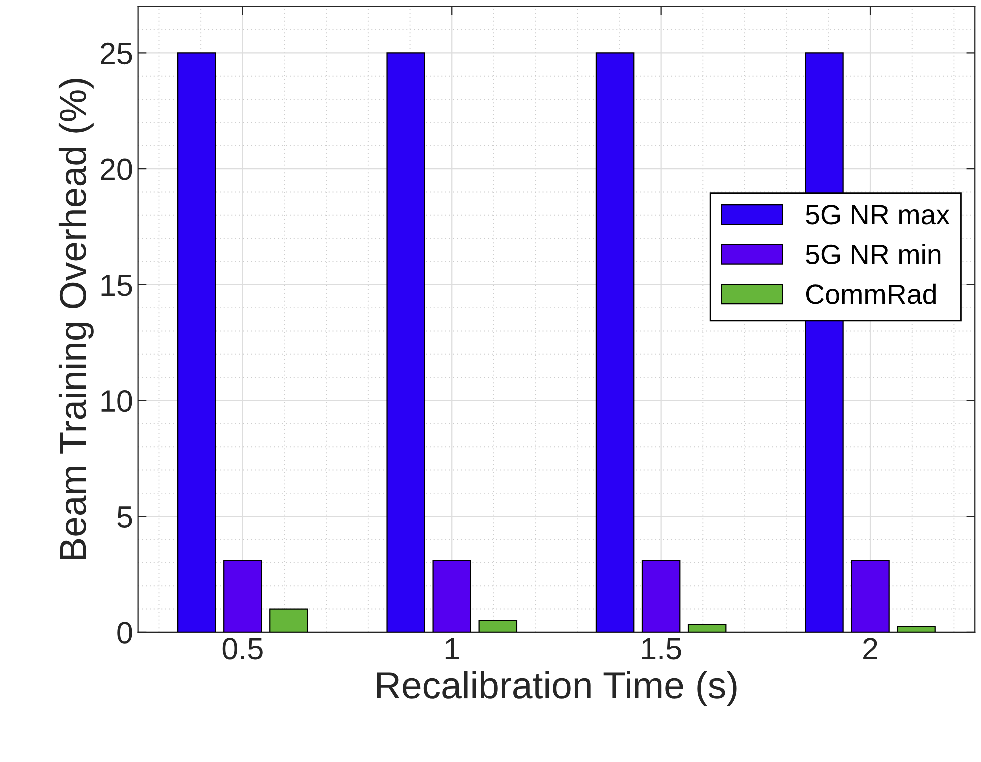 This screenshot has height=762, width=981. Describe the element at coordinates (242, 649) in the screenshot. I see `x-tick-label: 0.5` at that location.